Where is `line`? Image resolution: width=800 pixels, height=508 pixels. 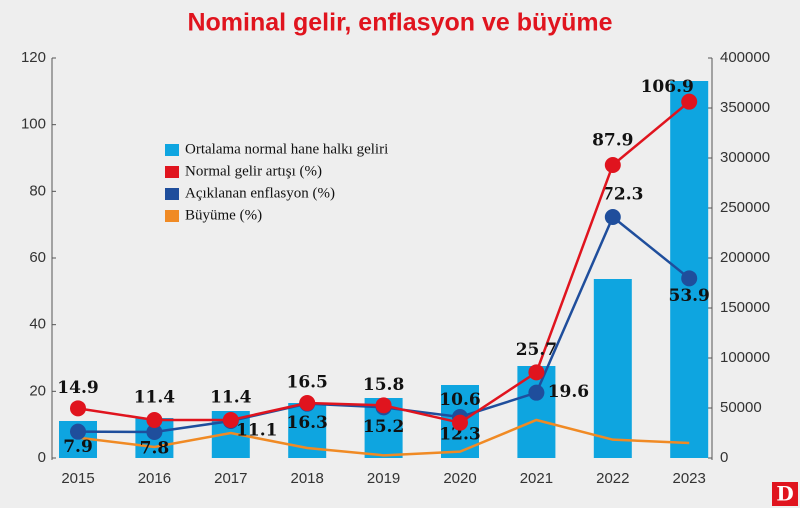 line is located at coordinates (383, 437).